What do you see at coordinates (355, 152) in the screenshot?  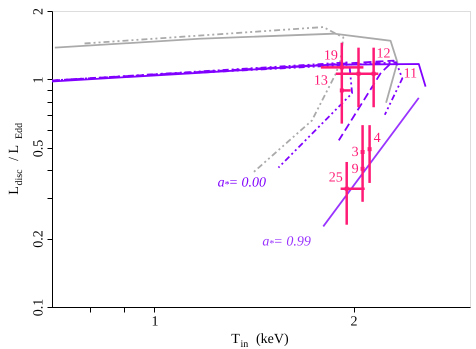 I see `annotation: 3` at bounding box center [355, 152].